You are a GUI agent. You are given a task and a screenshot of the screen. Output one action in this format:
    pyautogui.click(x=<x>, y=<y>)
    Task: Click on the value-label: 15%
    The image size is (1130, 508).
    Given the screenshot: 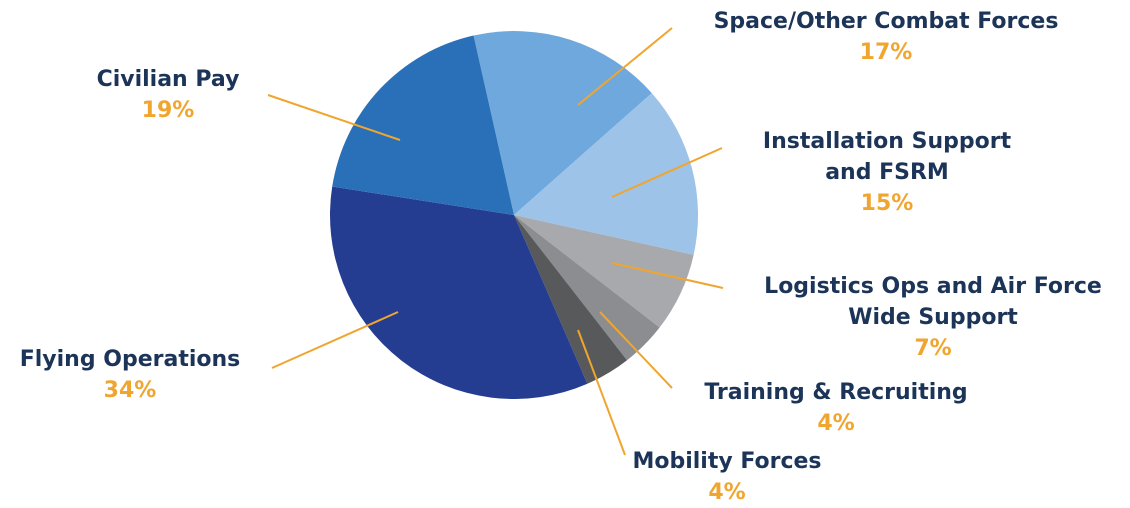 What is the action you would take?
    pyautogui.click(x=887, y=203)
    